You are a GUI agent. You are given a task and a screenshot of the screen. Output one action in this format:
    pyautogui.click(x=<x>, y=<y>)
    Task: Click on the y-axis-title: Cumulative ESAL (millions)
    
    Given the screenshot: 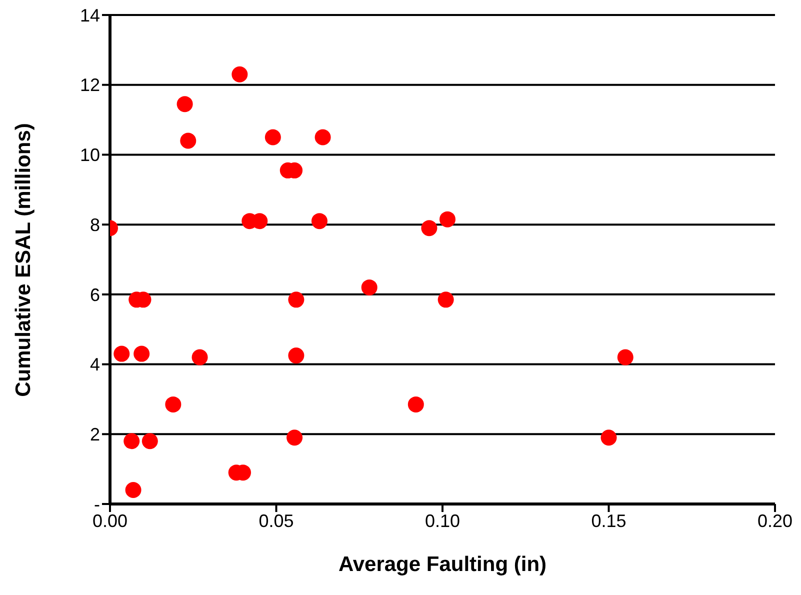 What is the action you would take?
    pyautogui.click(x=24, y=260)
    